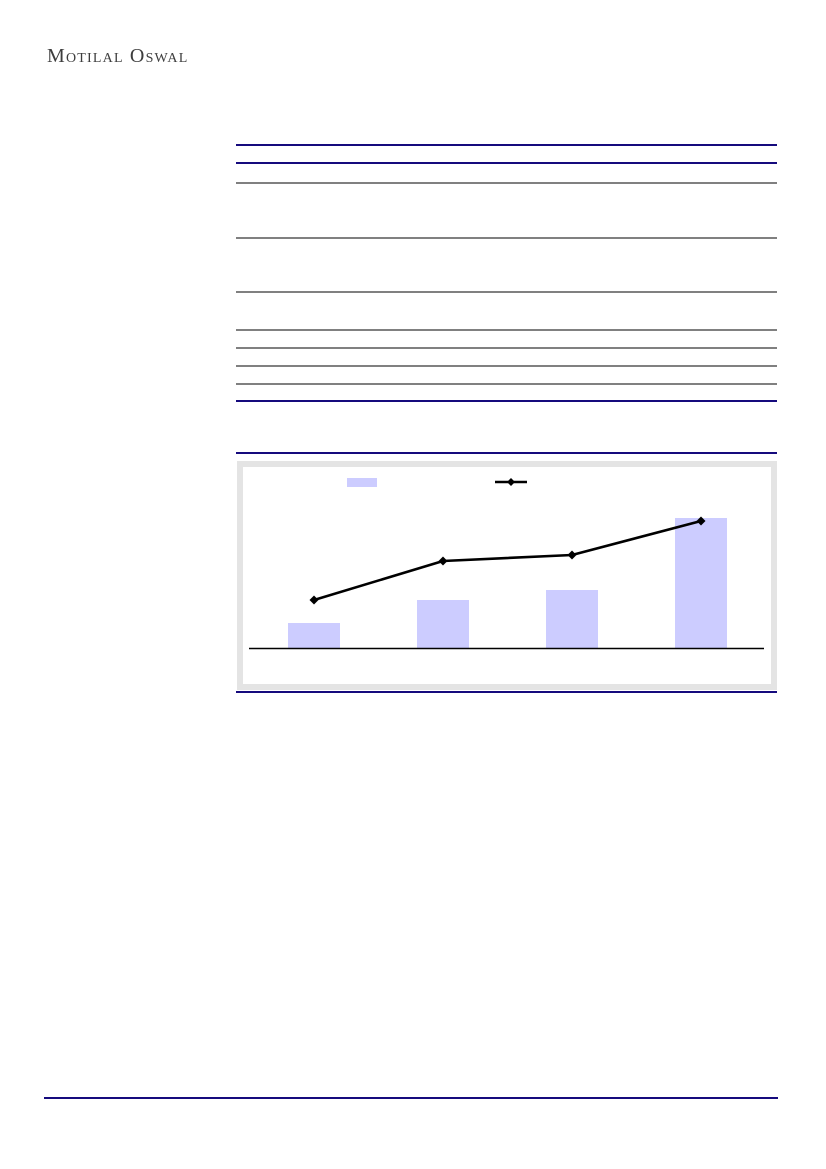 This screenshot has width=826, height=1169. I want to click on chart-panel, so click(507, 575).